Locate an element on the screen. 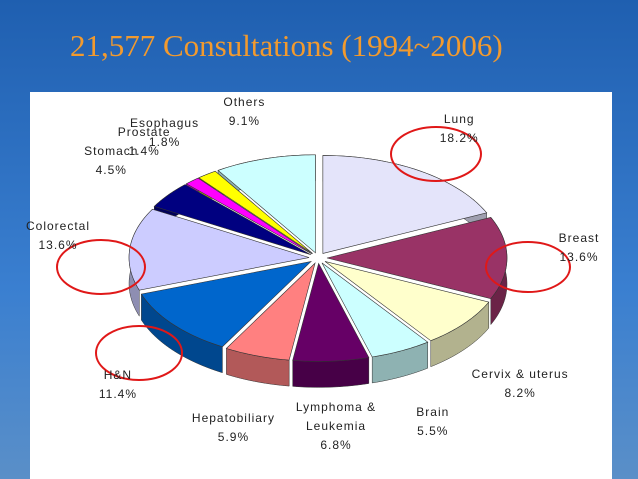 The width and height of the screenshot is (638, 479). category-label: Esophagus is located at coordinates (165, 123).